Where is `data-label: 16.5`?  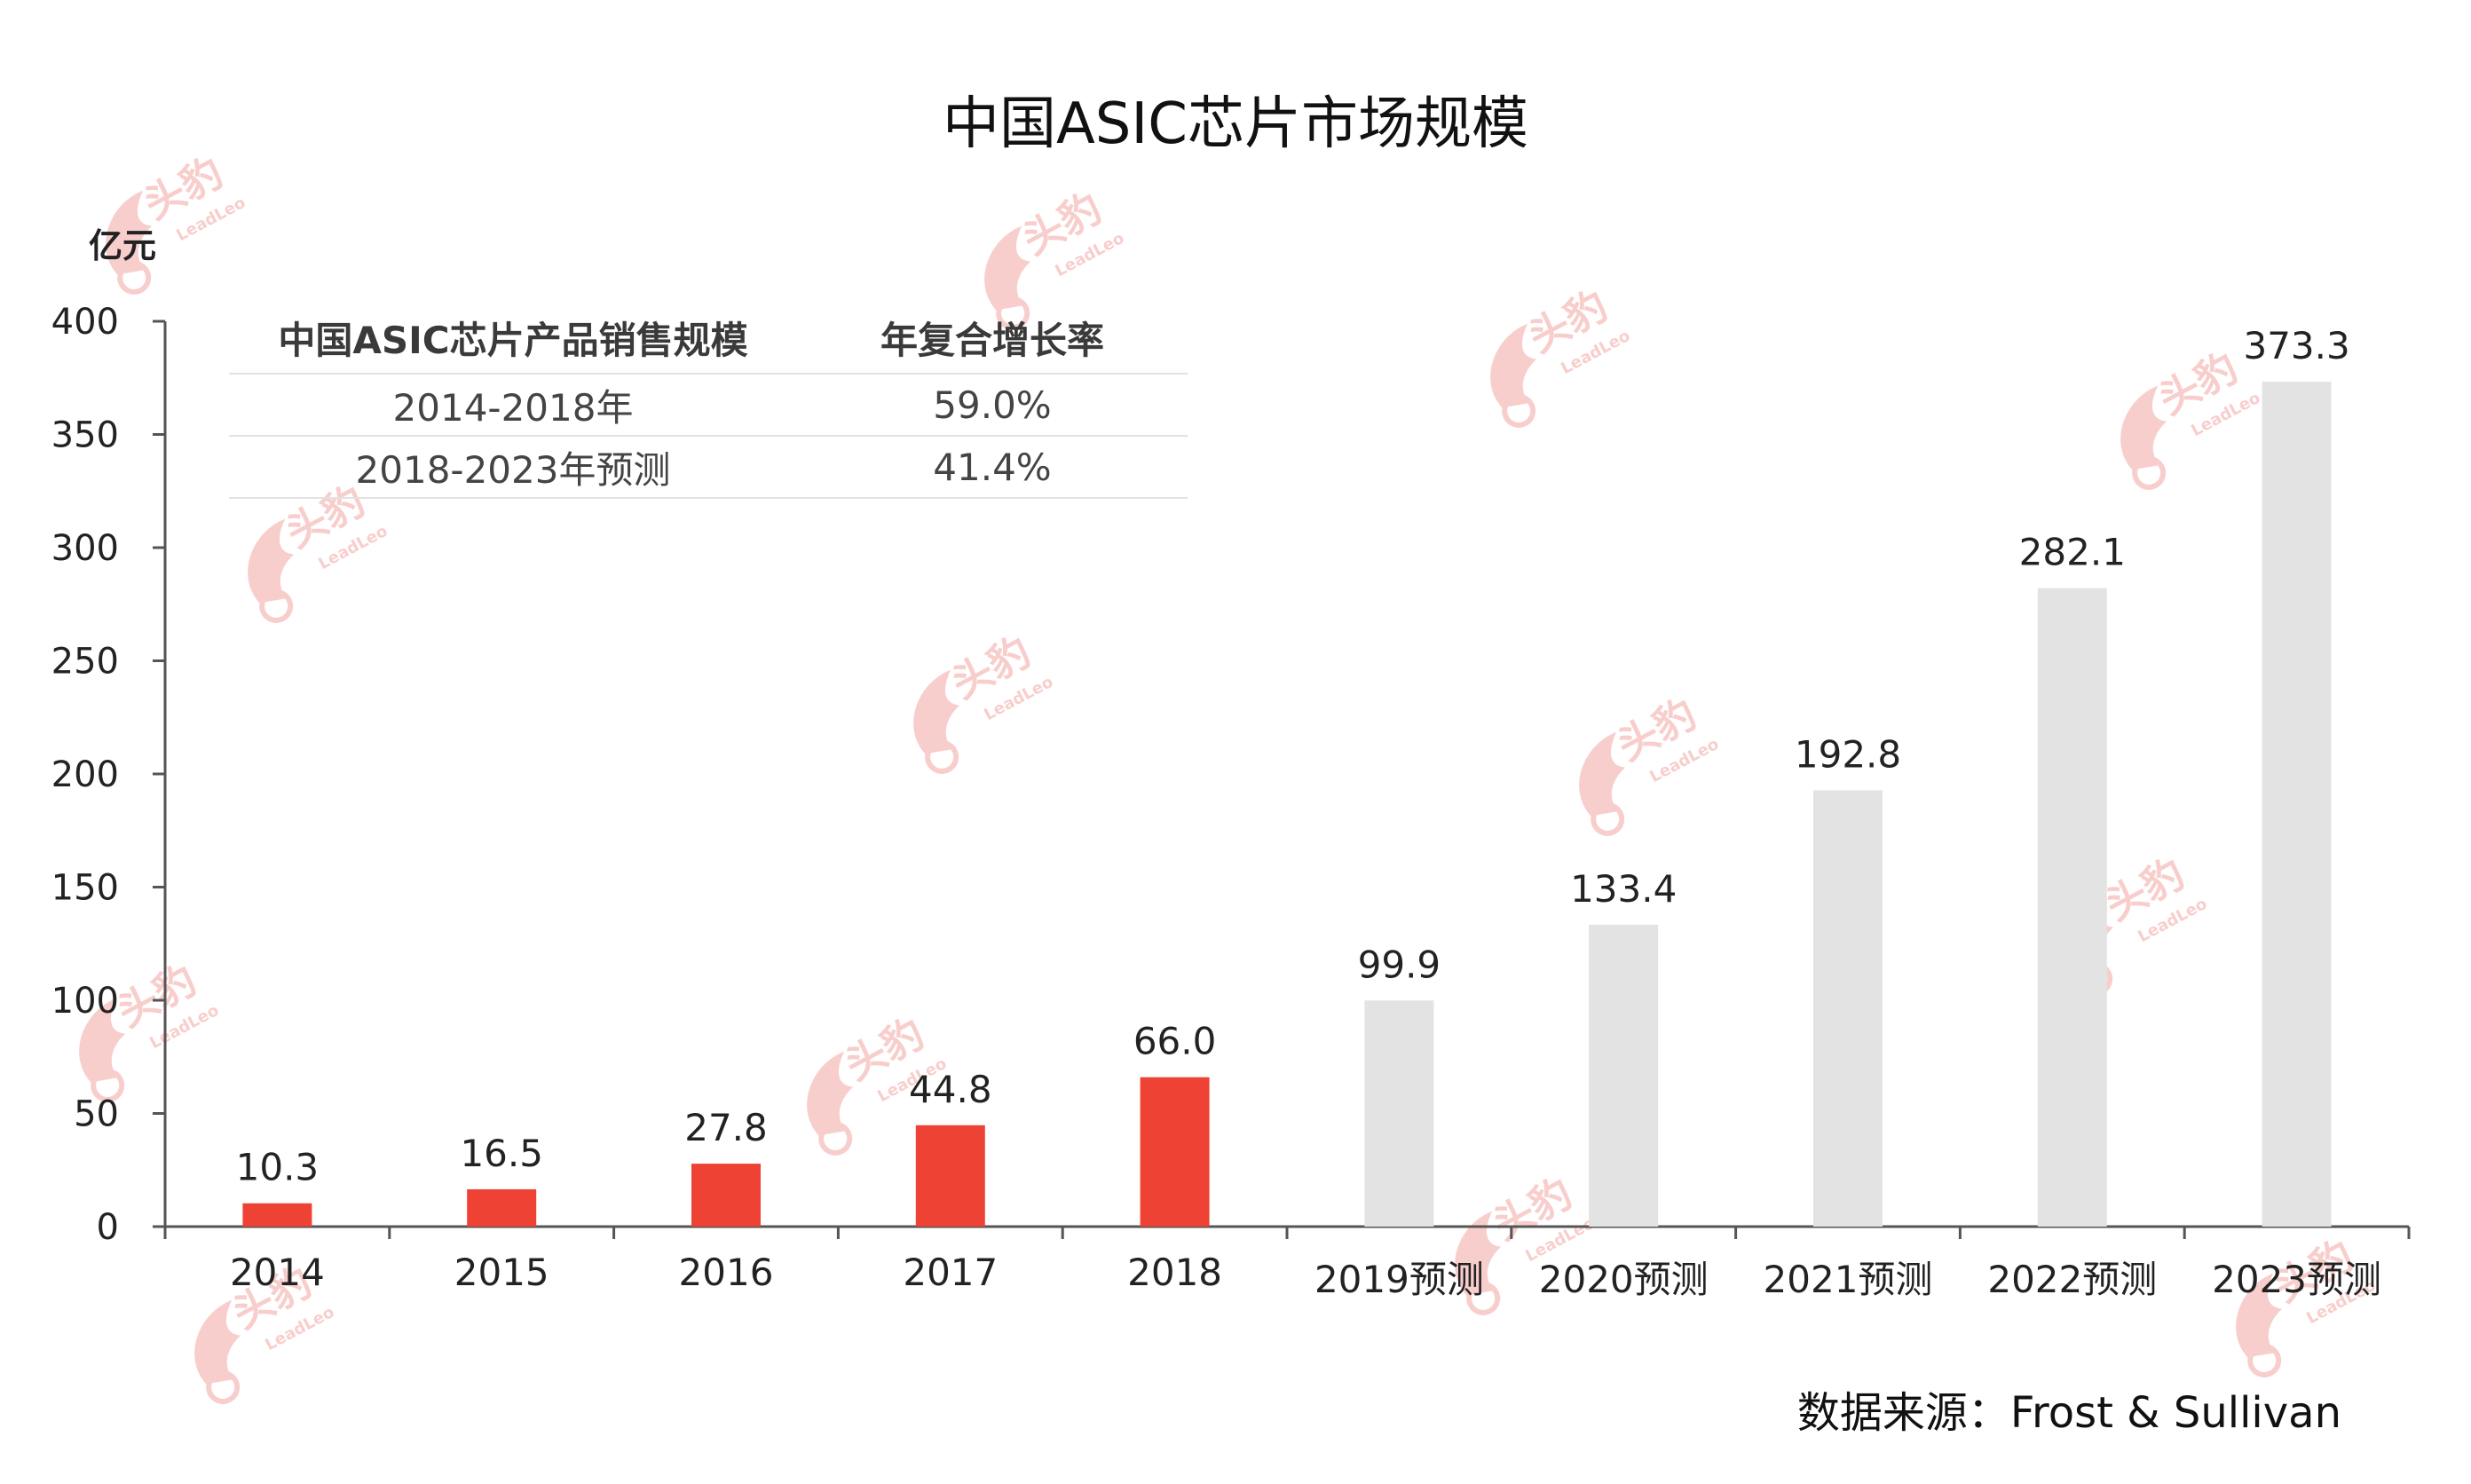
data-label: 16.5 is located at coordinates (501, 1154).